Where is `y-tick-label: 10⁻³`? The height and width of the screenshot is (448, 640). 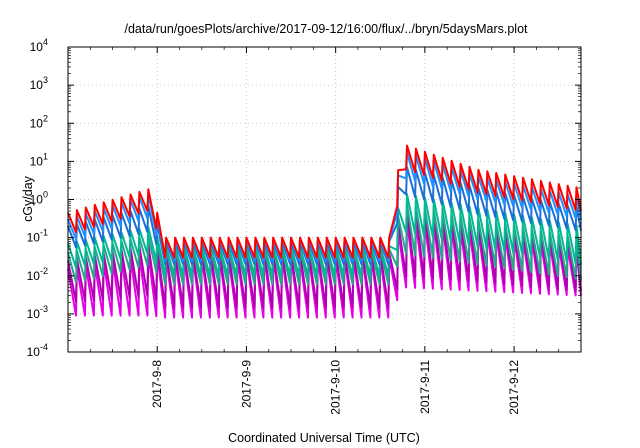 y-tick-label: 10⁻³ is located at coordinates (37, 312).